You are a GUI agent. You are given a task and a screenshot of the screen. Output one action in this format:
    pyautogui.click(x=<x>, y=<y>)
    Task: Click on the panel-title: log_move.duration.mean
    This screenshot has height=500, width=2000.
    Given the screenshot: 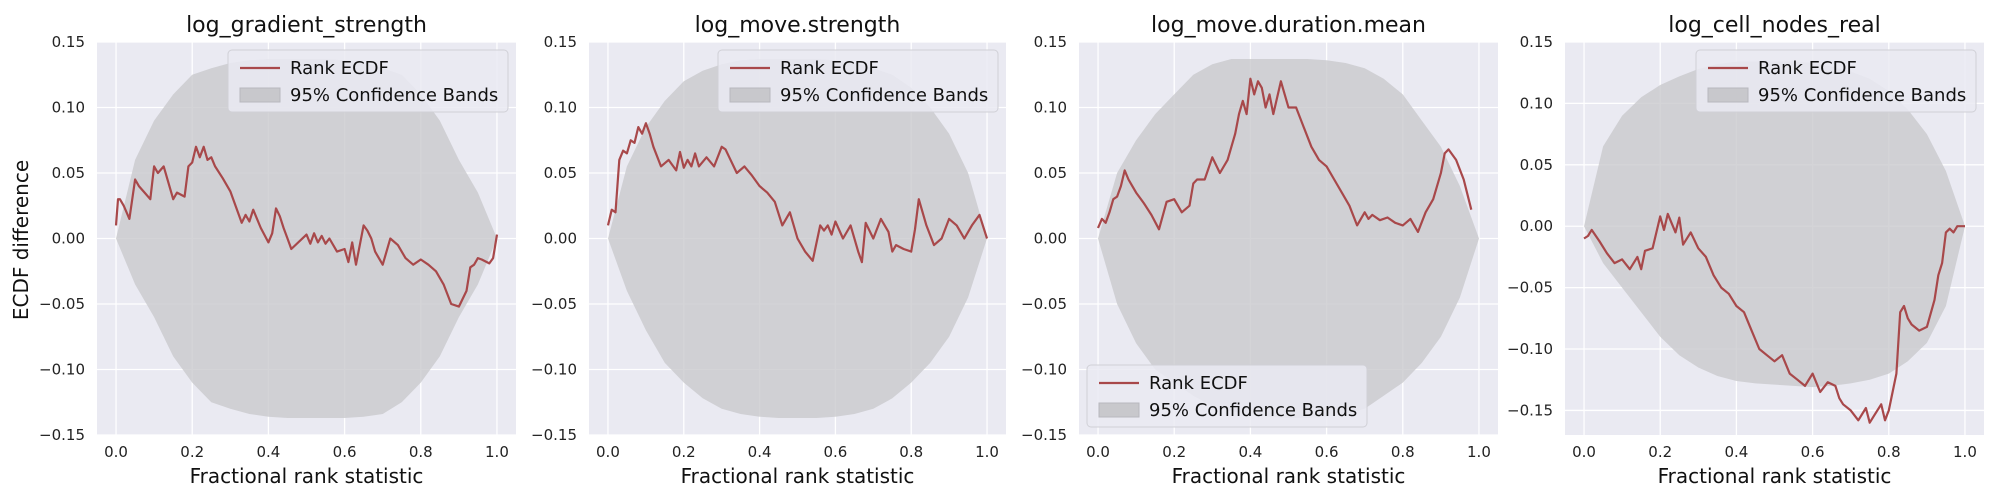 What is the action you would take?
    pyautogui.click(x=1288, y=25)
    